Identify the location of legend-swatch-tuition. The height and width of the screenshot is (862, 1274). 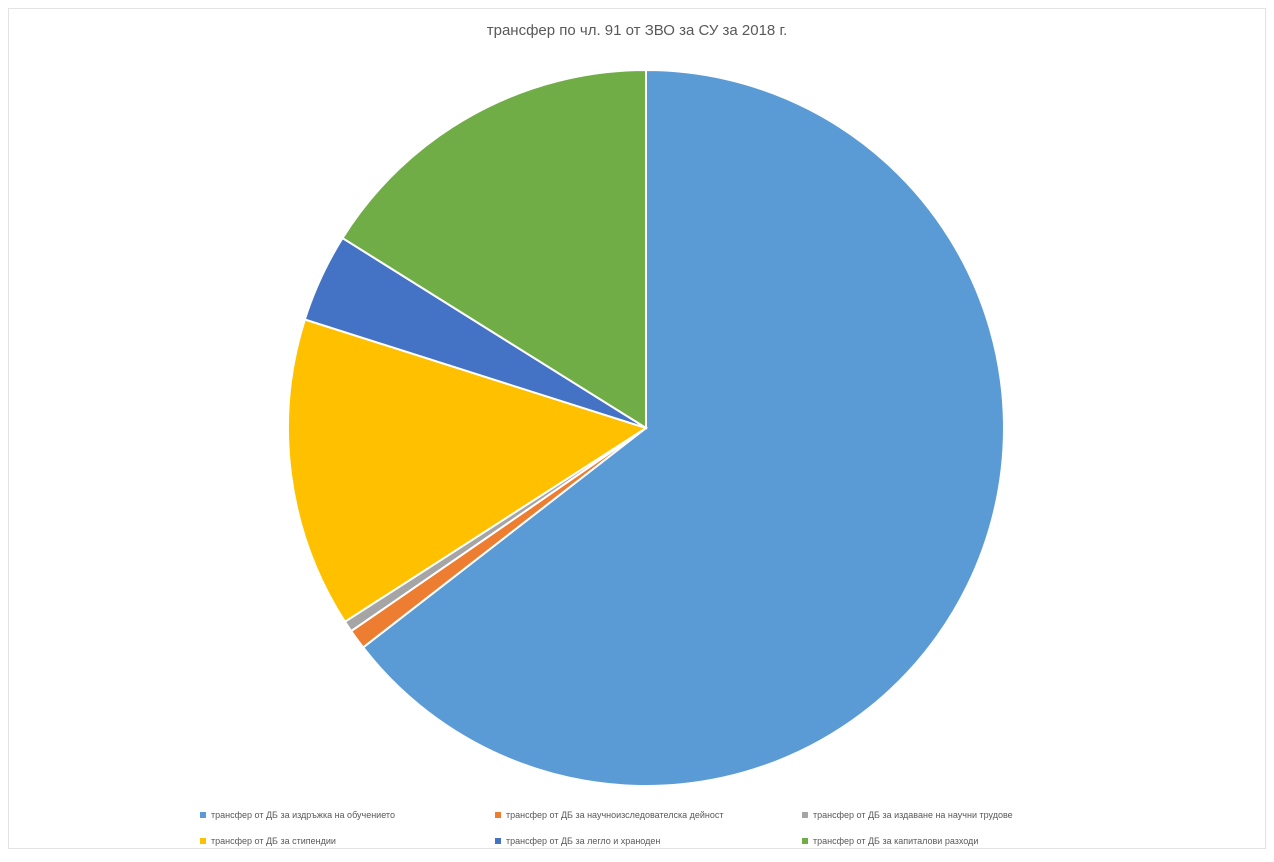
(203, 815).